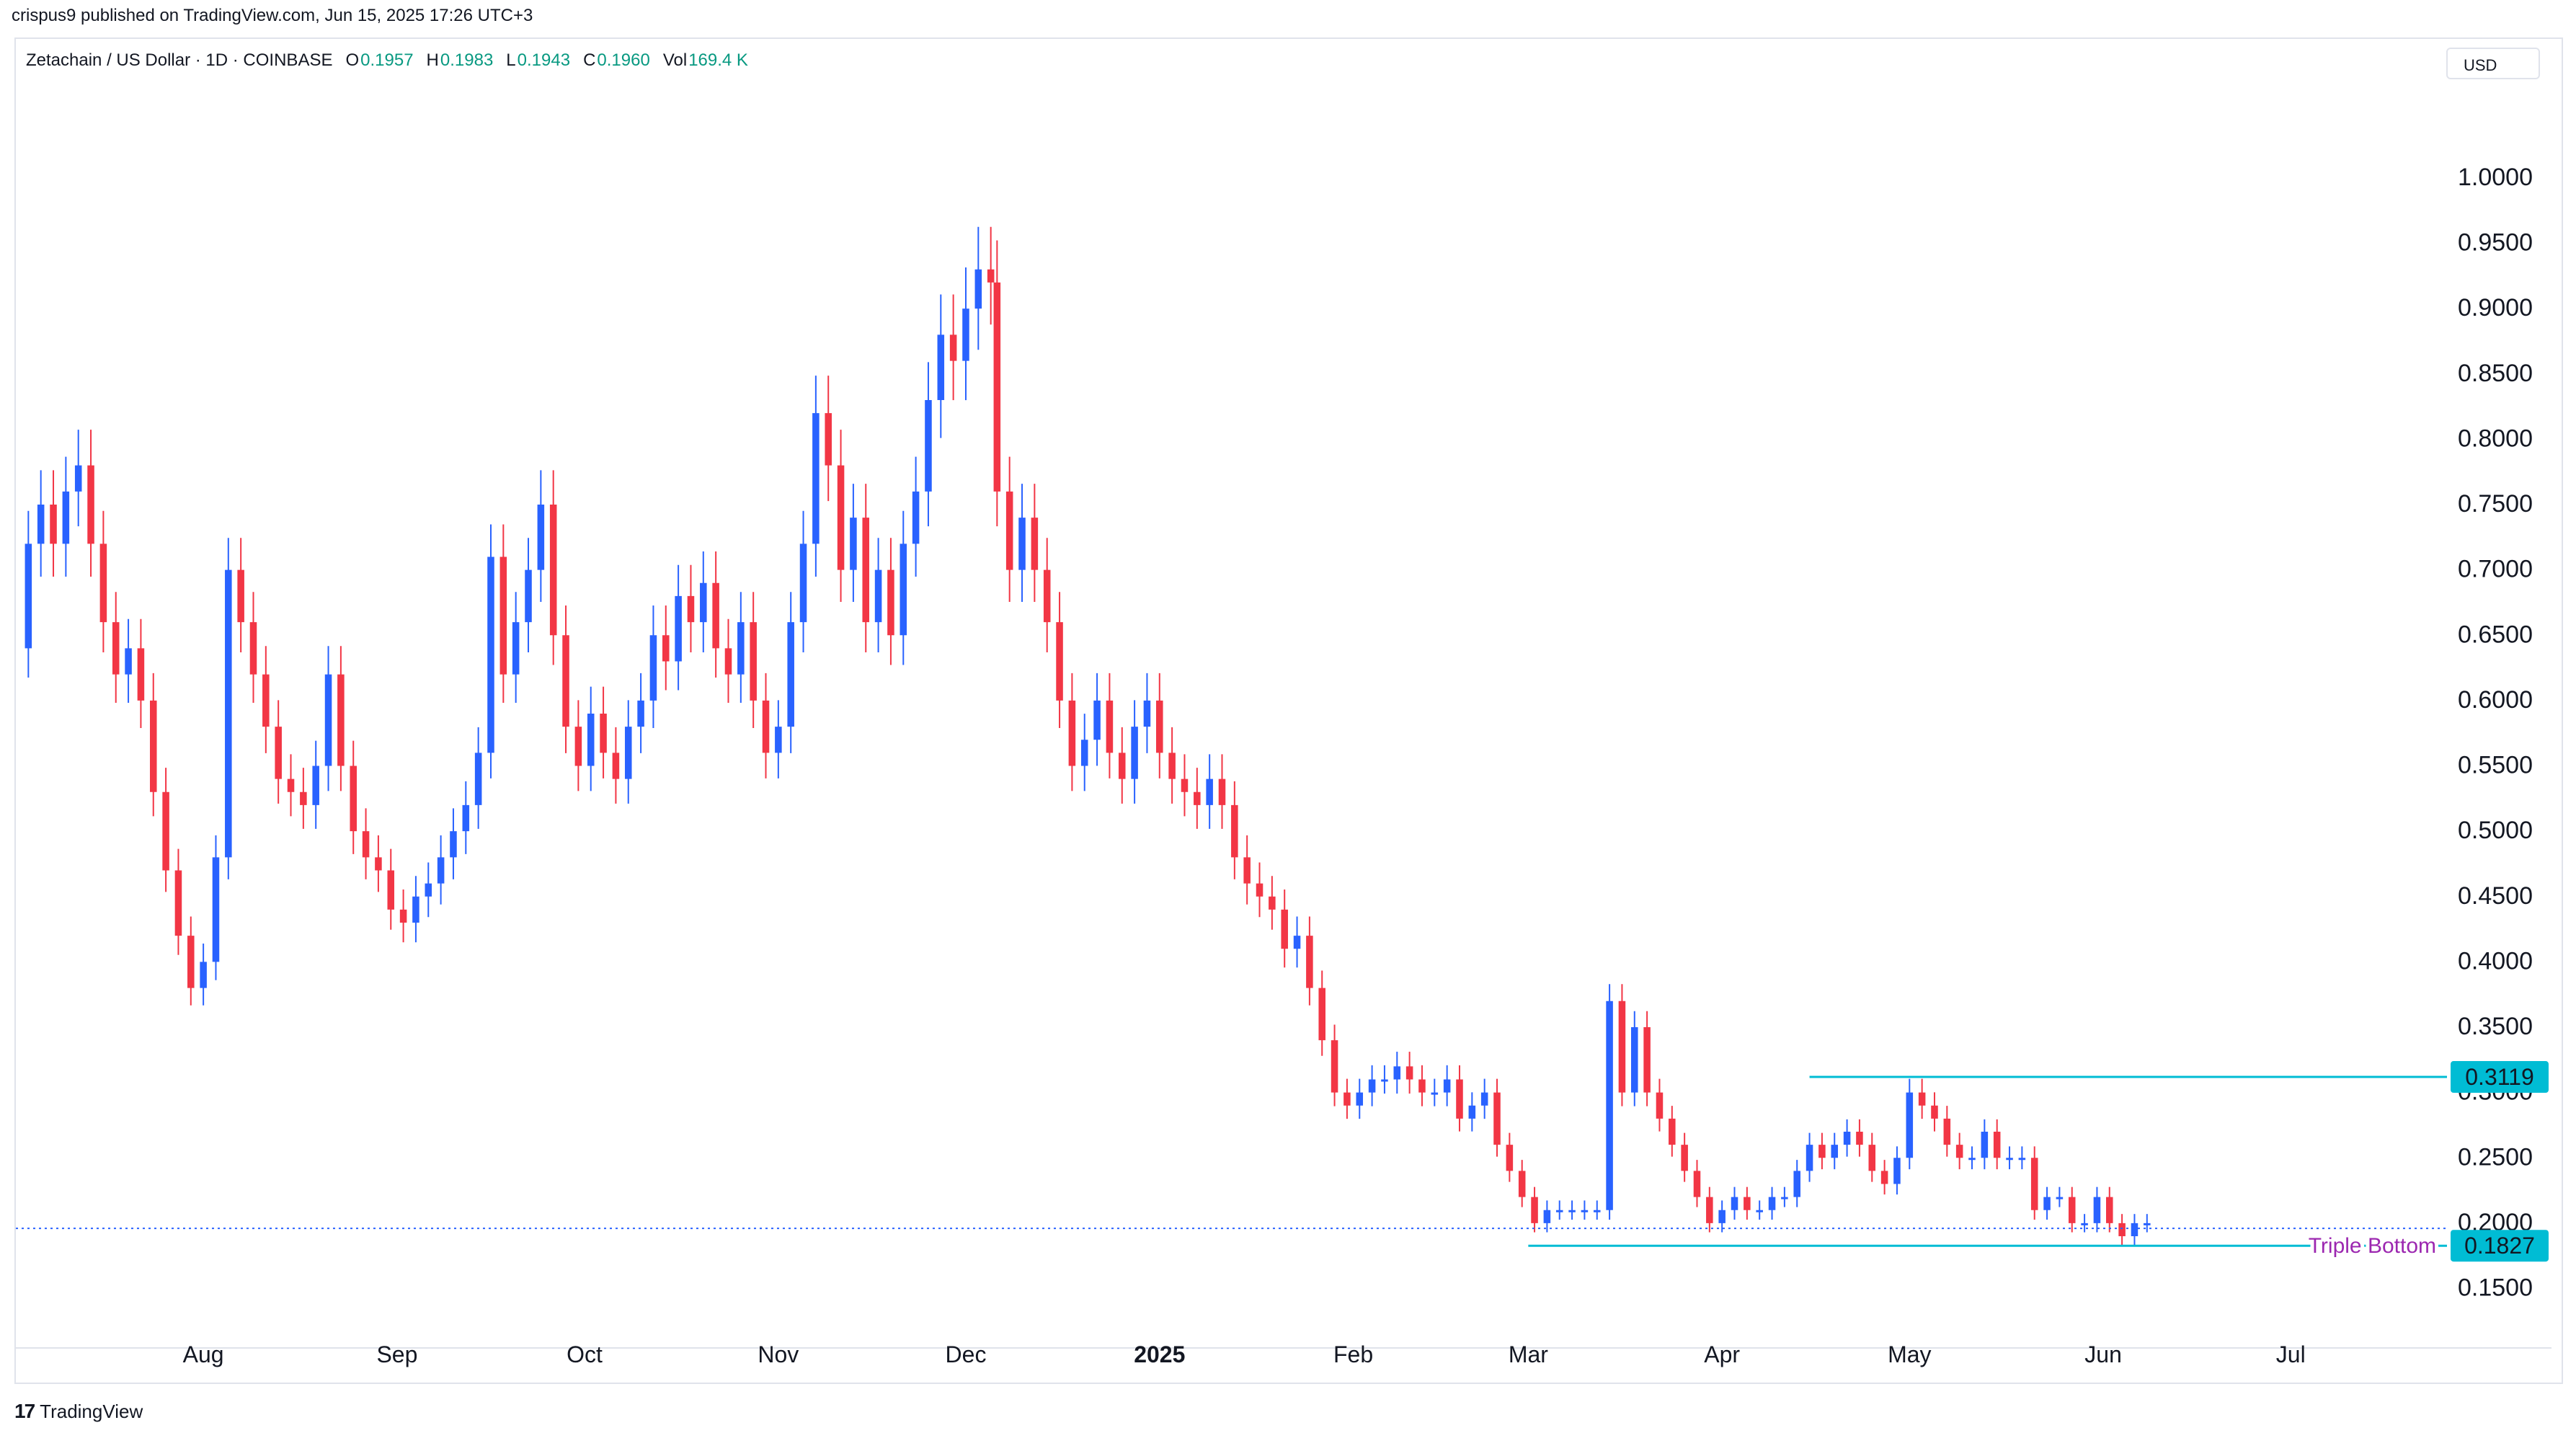 The width and height of the screenshot is (2576, 1433). Describe the element at coordinates (2500, 1246) in the screenshot. I see `price-level-badge` at that location.